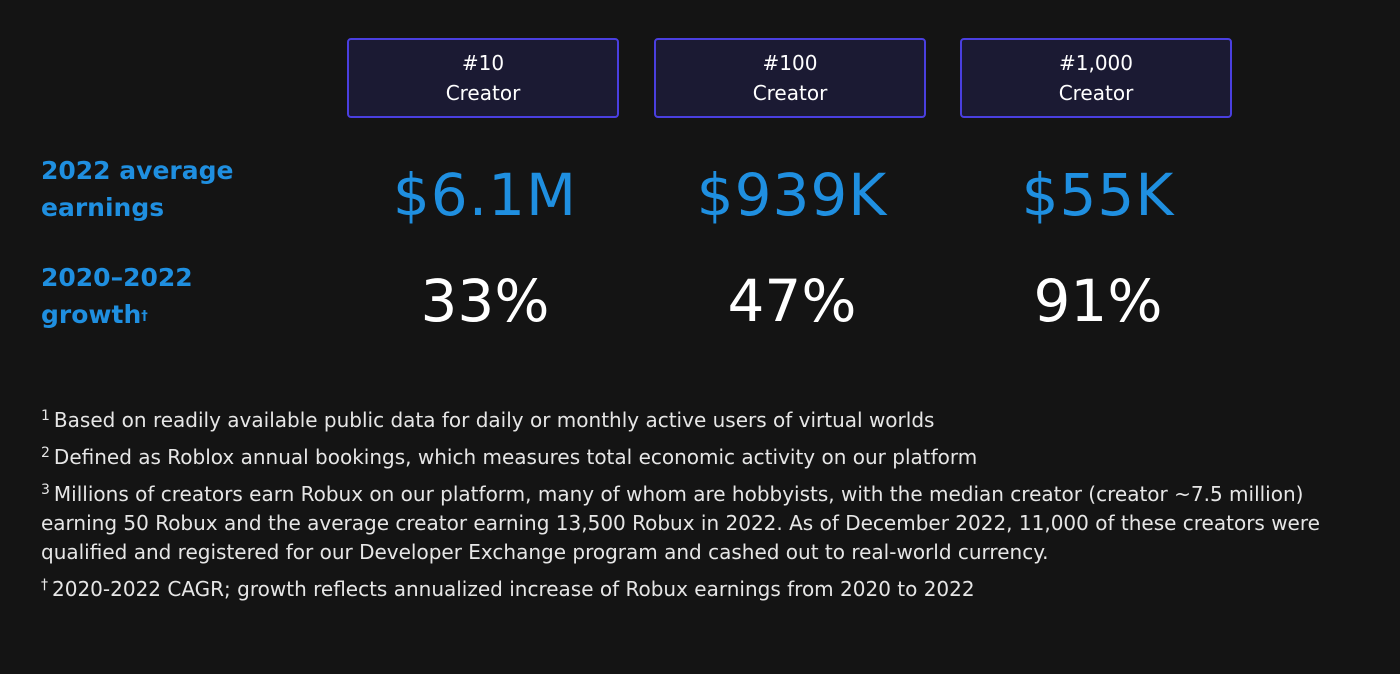 The height and width of the screenshot is (674, 1400). What do you see at coordinates (1095, 63) in the screenshot?
I see `column-rank: #1,000` at bounding box center [1095, 63].